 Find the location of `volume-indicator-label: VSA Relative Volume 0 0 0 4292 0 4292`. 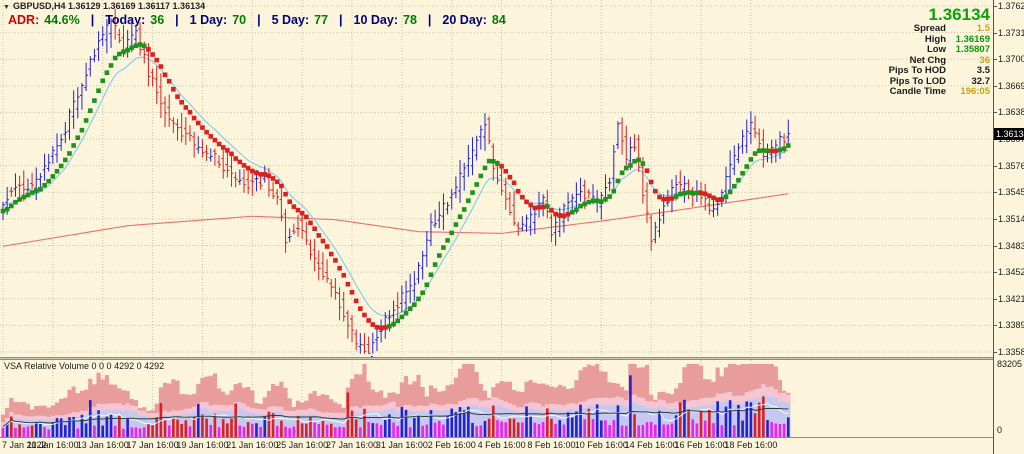

volume-indicator-label: VSA Relative Volume 0 0 0 4292 0 4292 is located at coordinates (84, 366).